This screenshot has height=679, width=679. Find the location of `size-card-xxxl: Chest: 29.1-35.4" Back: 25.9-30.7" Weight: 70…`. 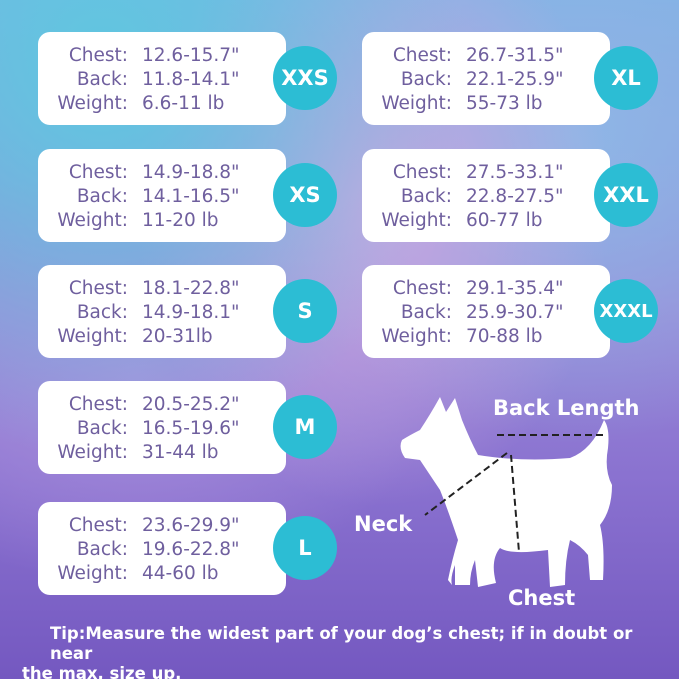

size-card-xxxl: Chest: 29.1-35.4" Back: 25.9-30.7" Weight: 70… is located at coordinates (486, 311).